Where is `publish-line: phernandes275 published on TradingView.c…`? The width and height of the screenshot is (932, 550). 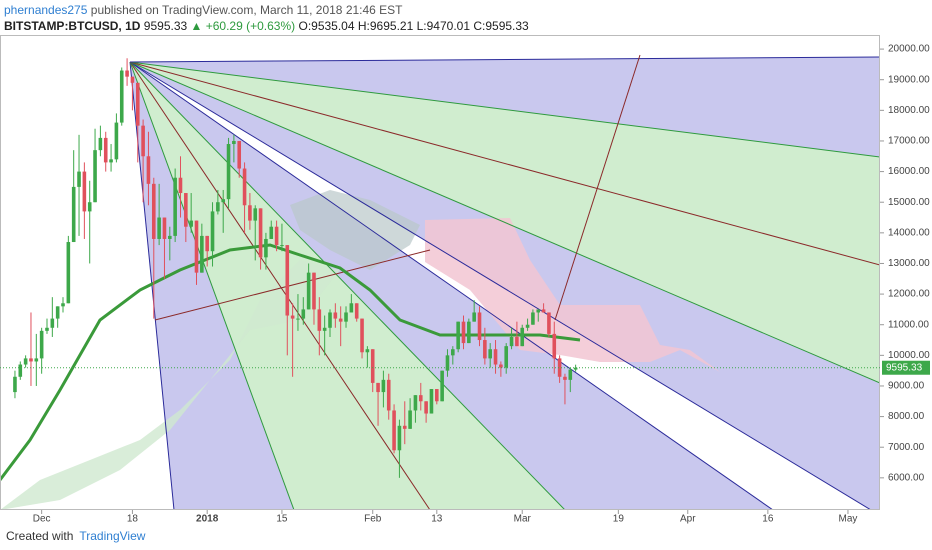 publish-line: phernandes275 published on TradingView.c… is located at coordinates (203, 10).